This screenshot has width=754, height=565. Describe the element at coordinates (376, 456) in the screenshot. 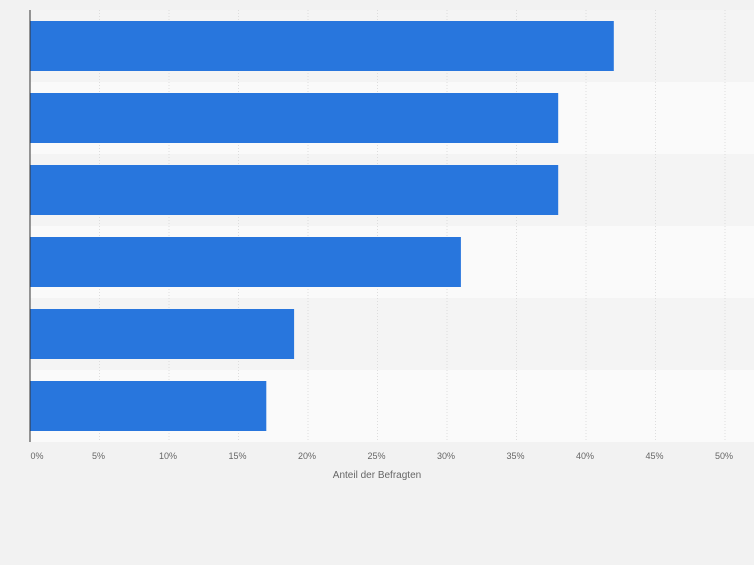

I see `x-tick-label: 25%` at that location.